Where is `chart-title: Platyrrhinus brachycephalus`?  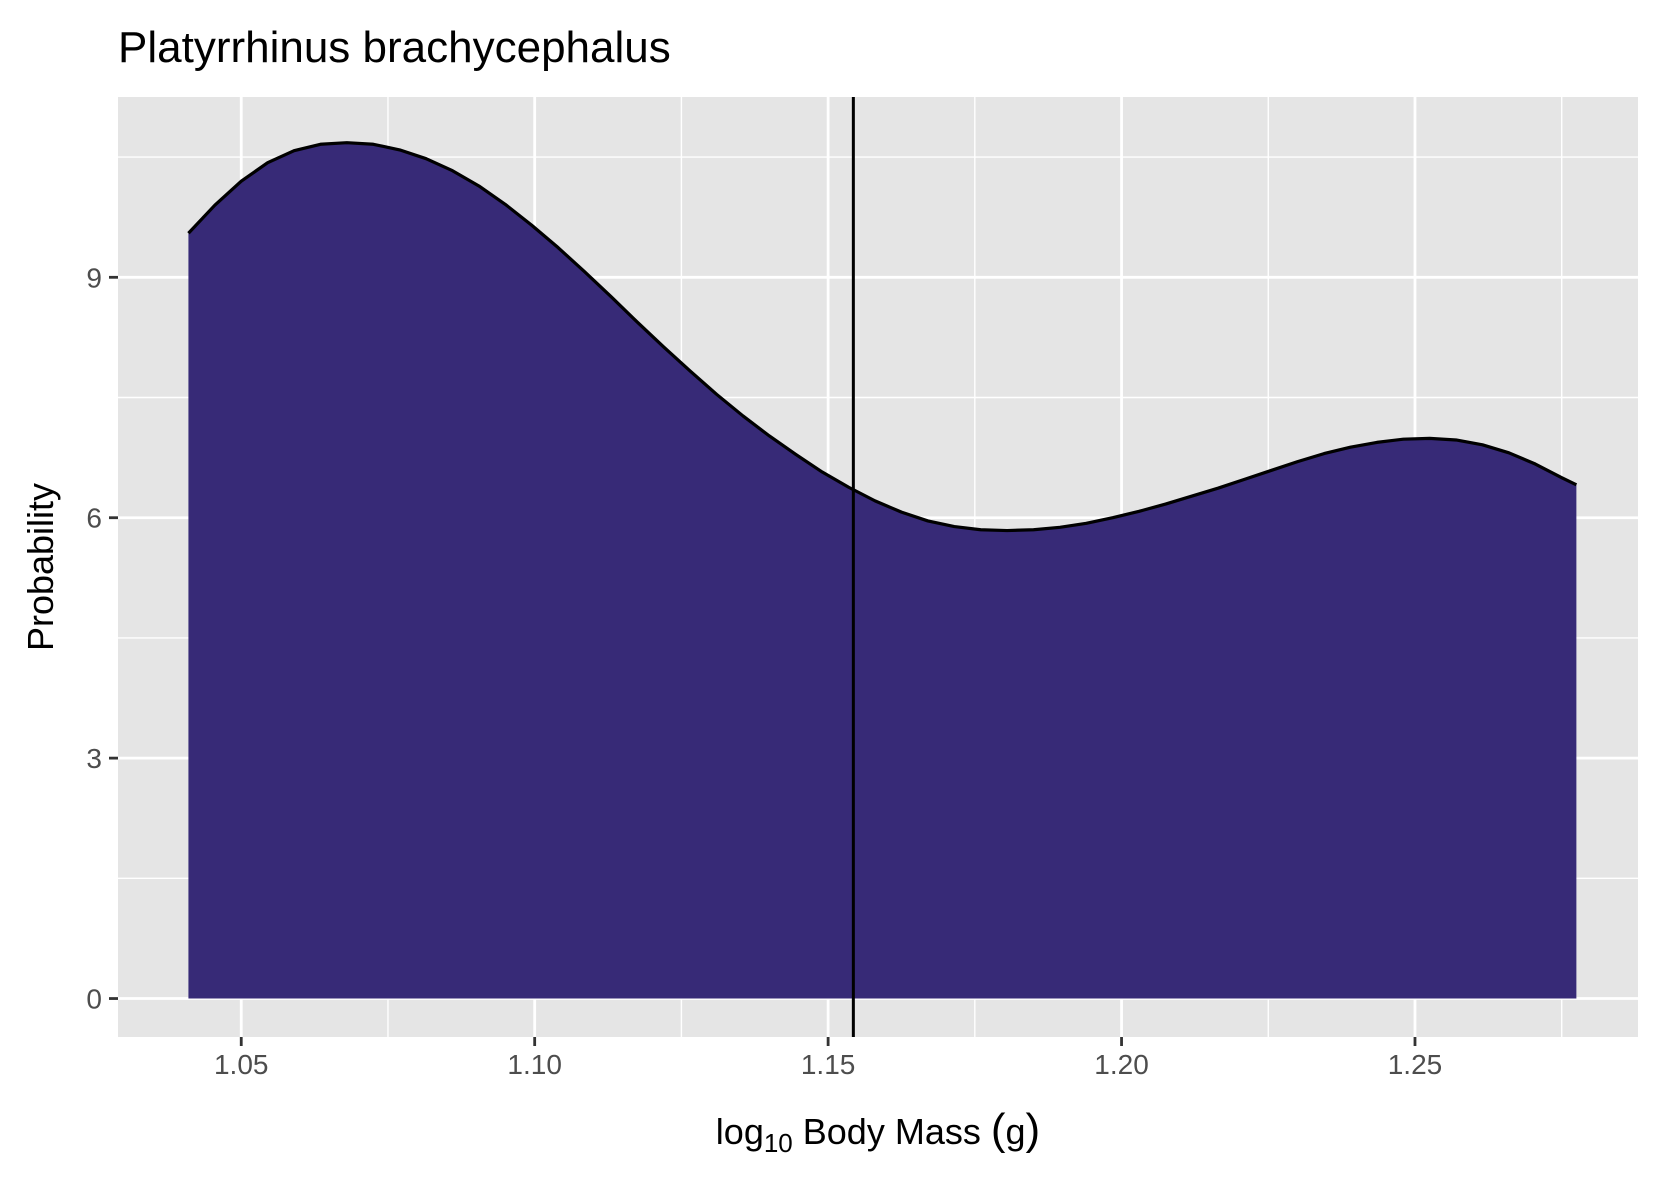 chart-title: Platyrrhinus brachycephalus is located at coordinates (394, 47).